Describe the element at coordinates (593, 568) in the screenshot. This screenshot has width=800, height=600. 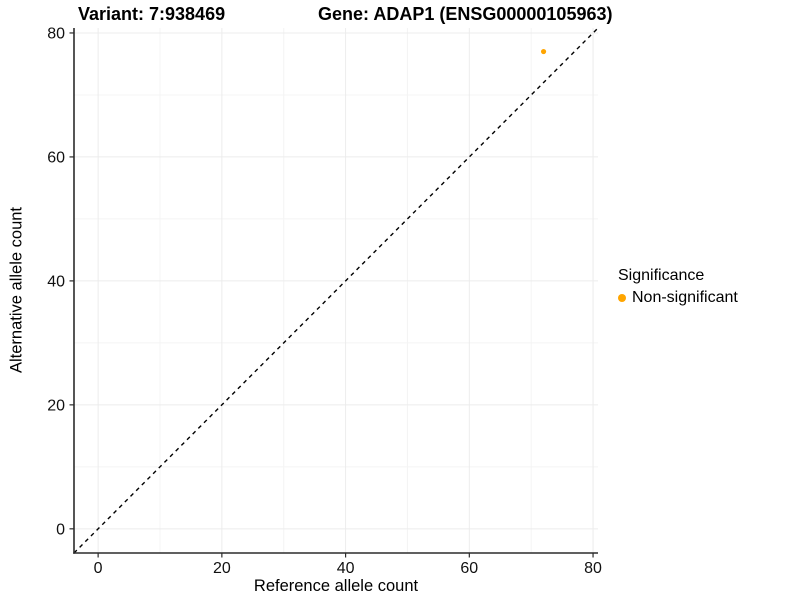
I see `x-tick-label: 80` at that location.